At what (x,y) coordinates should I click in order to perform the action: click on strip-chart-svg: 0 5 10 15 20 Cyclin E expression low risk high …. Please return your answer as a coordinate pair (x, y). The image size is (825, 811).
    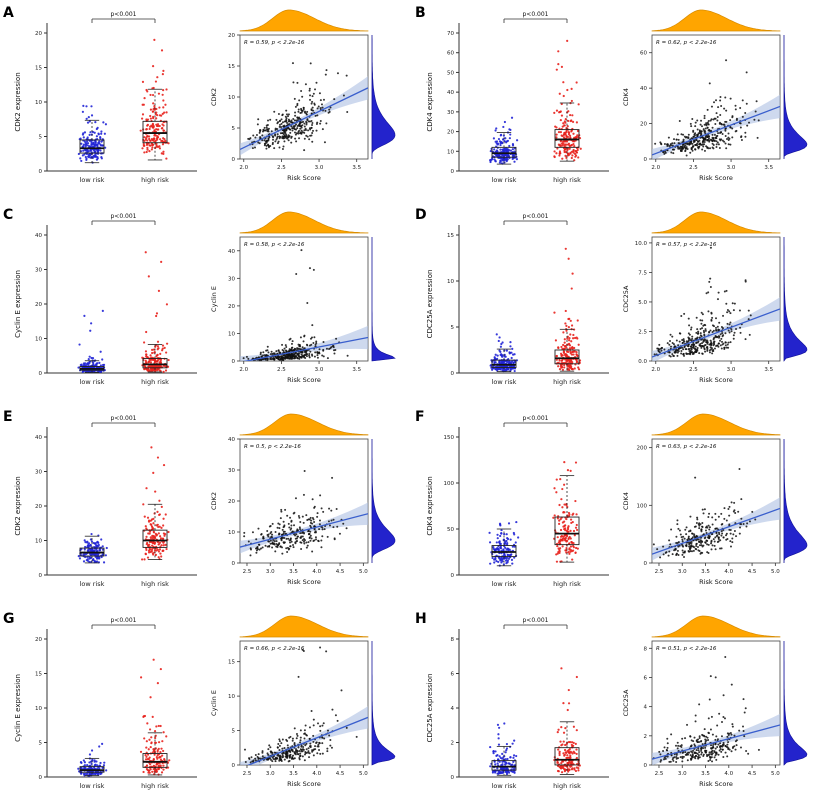
    Looking at the image, I should click on (105, 703).